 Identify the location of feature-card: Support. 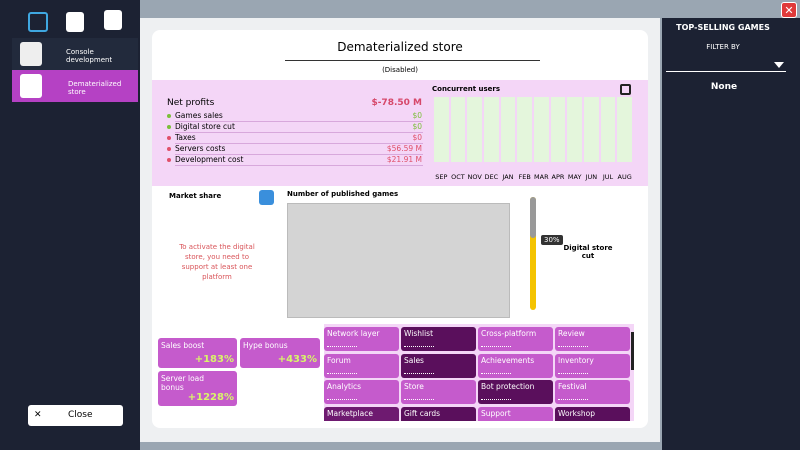
(515, 413).